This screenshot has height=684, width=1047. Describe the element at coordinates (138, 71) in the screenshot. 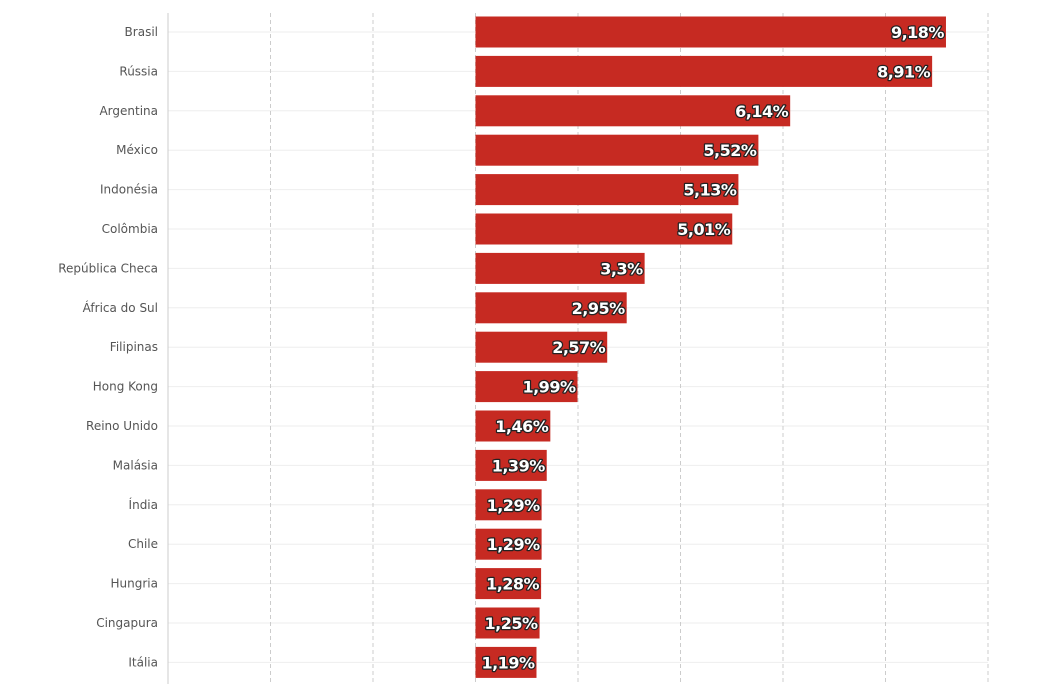

I see `category-label: Rússia` at that location.